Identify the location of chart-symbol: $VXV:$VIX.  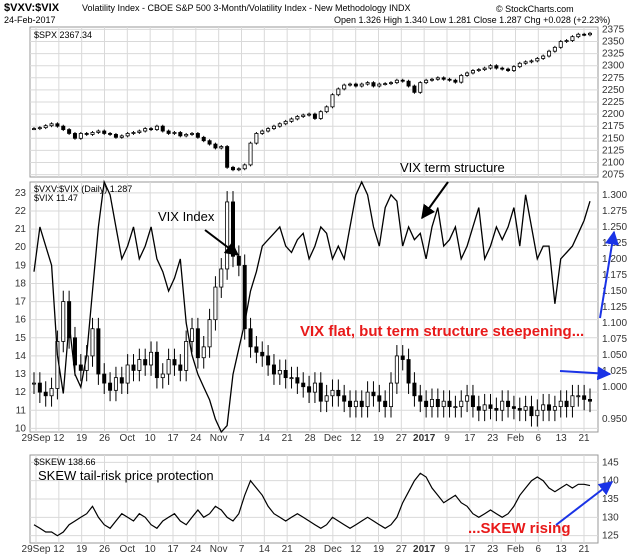
(32, 8).